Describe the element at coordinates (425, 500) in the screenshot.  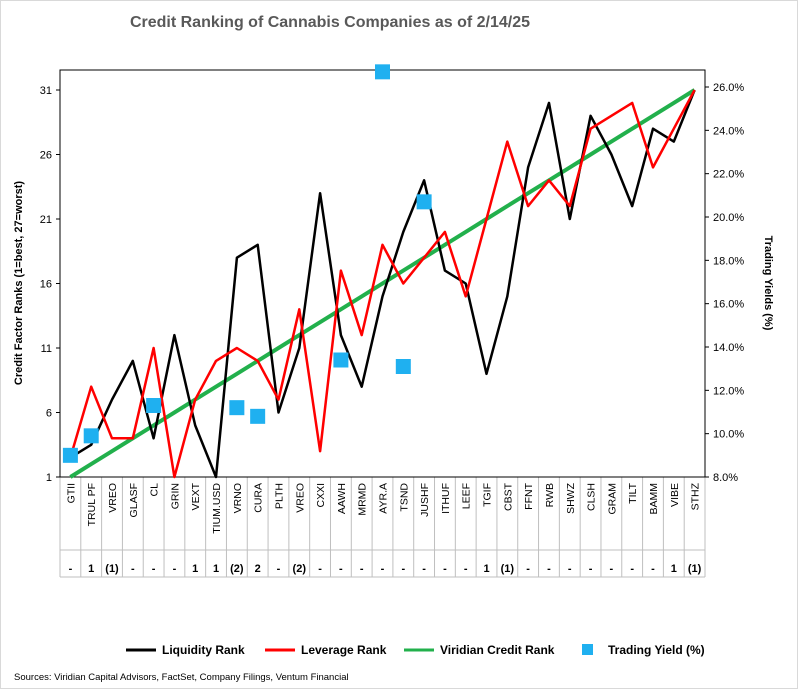
I see `category-label: JUSHF` at that location.